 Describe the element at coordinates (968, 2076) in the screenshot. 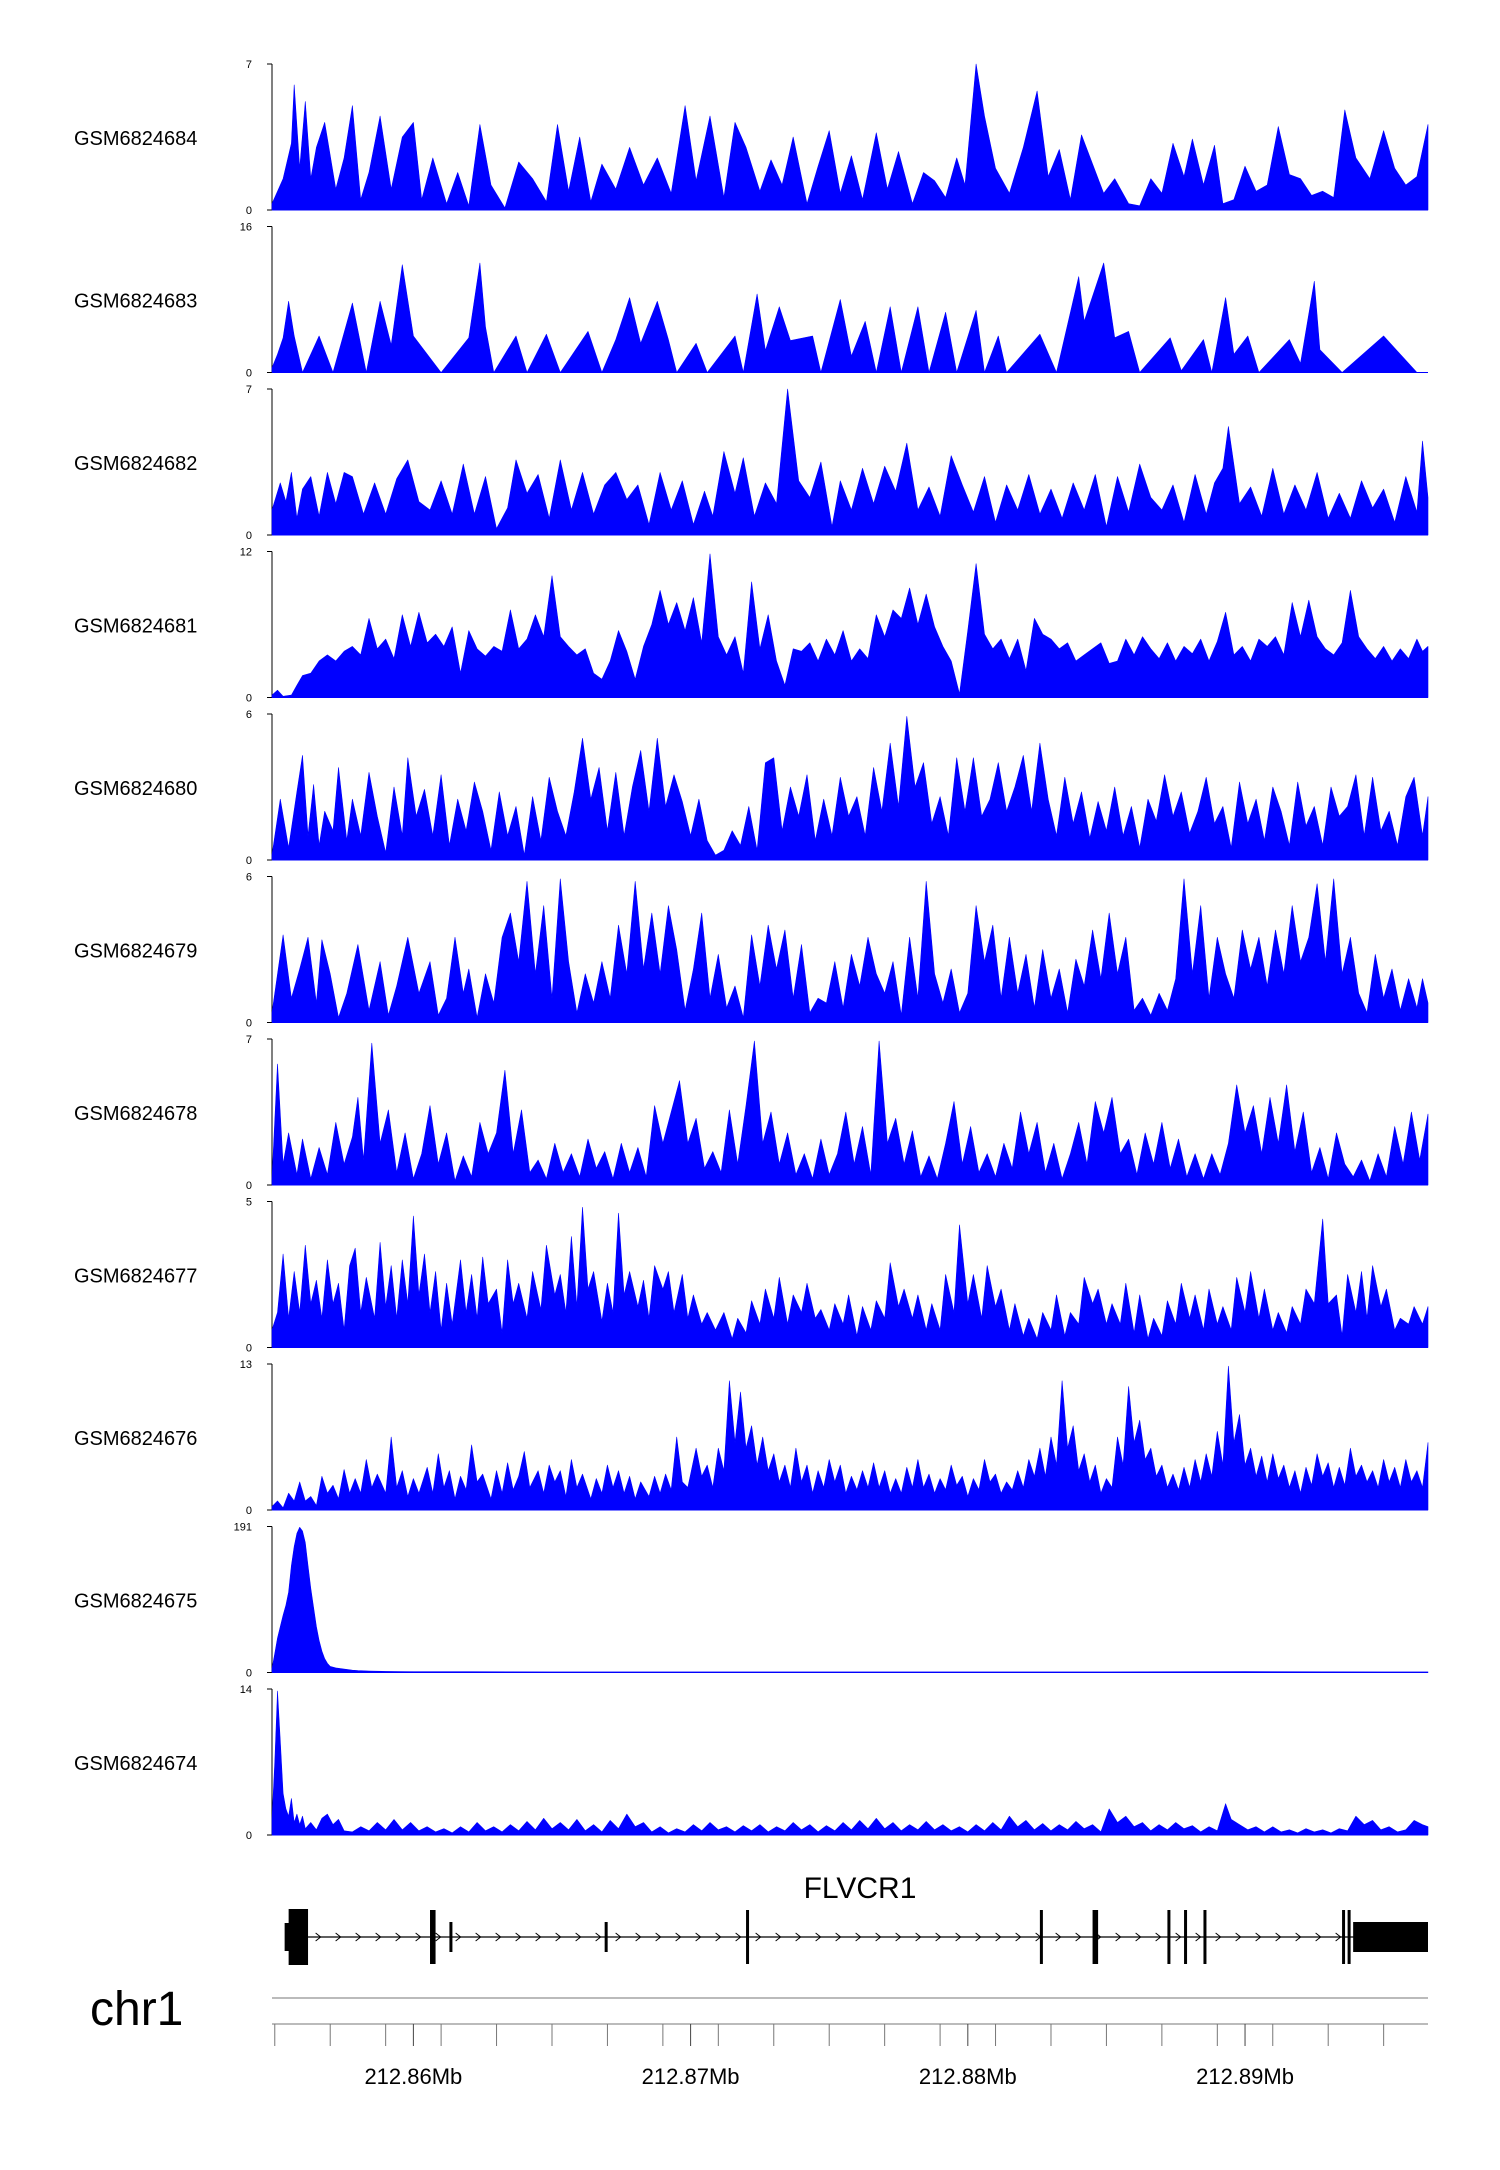

I see `x-tick-label: 212.88Mb` at that location.